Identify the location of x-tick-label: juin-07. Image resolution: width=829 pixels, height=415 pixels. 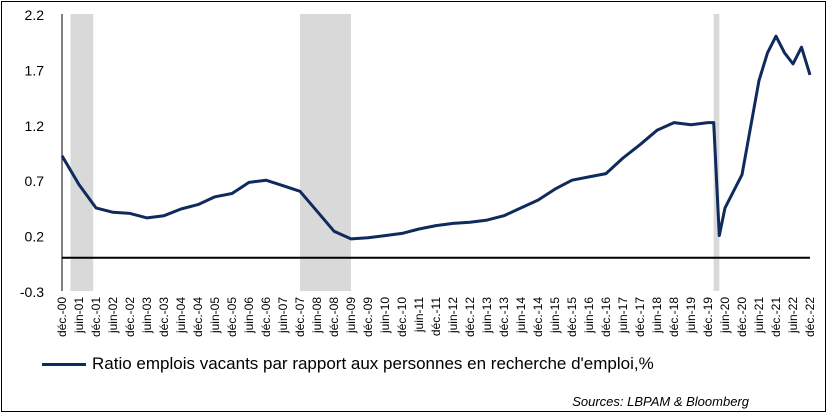
(283, 315).